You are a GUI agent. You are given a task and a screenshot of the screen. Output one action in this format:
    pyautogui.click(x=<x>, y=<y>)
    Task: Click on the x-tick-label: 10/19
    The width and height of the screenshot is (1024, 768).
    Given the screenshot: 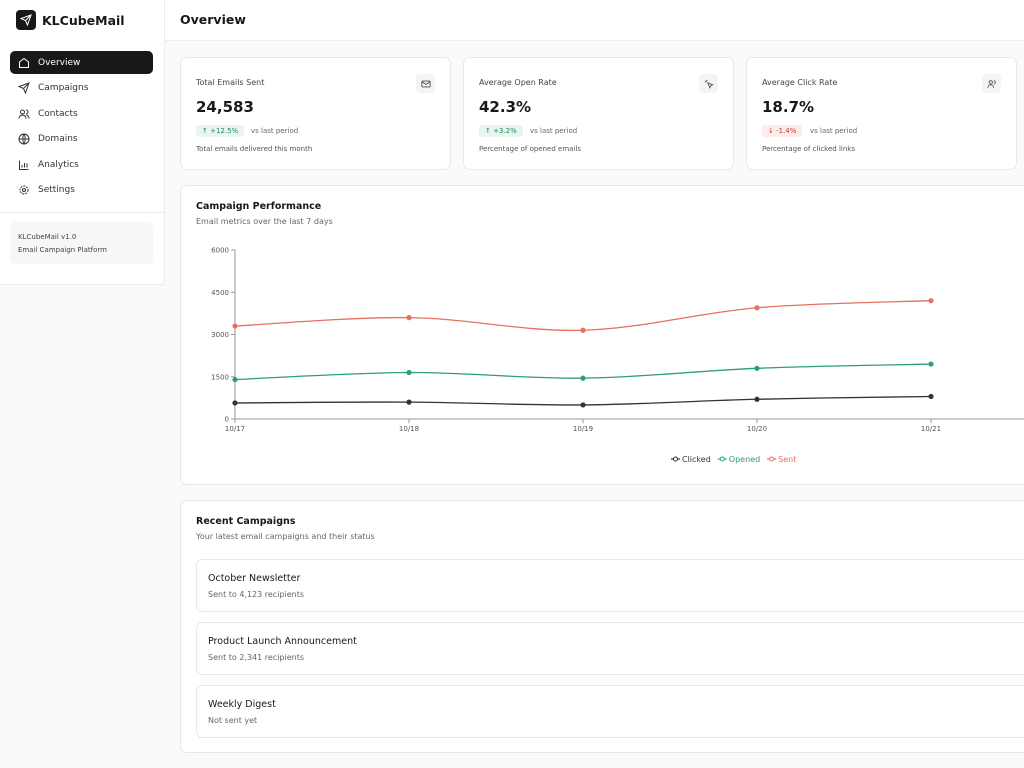 What is the action you would take?
    pyautogui.click(x=583, y=429)
    